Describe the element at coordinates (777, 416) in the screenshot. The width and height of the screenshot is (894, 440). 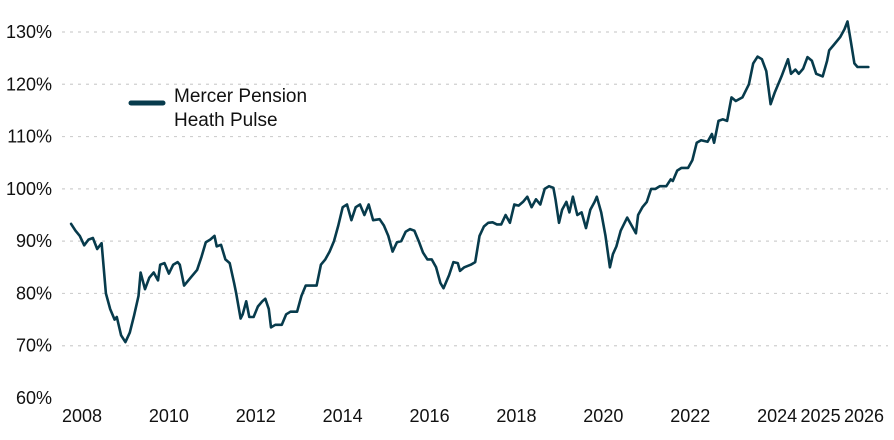
I see `x-tick-label: 2024` at that location.